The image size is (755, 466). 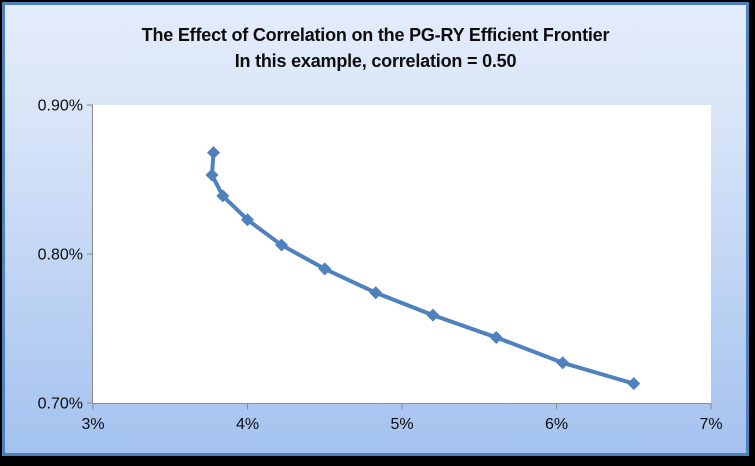 I want to click on x-axis-tick-label: 3%, so click(x=92, y=424).